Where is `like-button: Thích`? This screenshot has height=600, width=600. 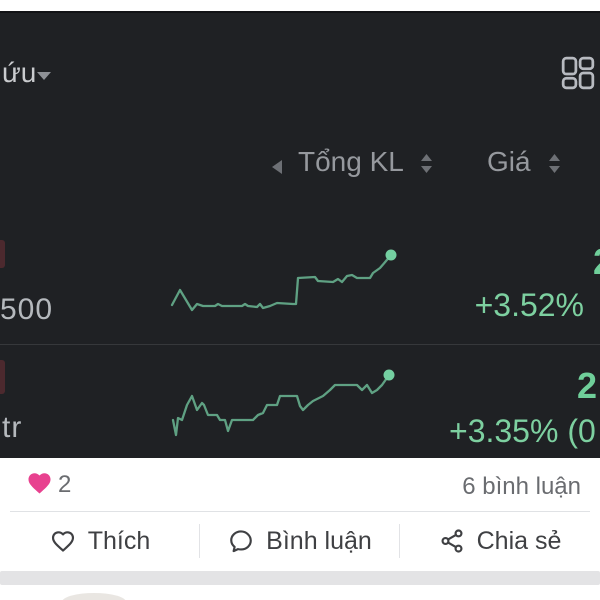 like-button: Thích is located at coordinates (100, 541).